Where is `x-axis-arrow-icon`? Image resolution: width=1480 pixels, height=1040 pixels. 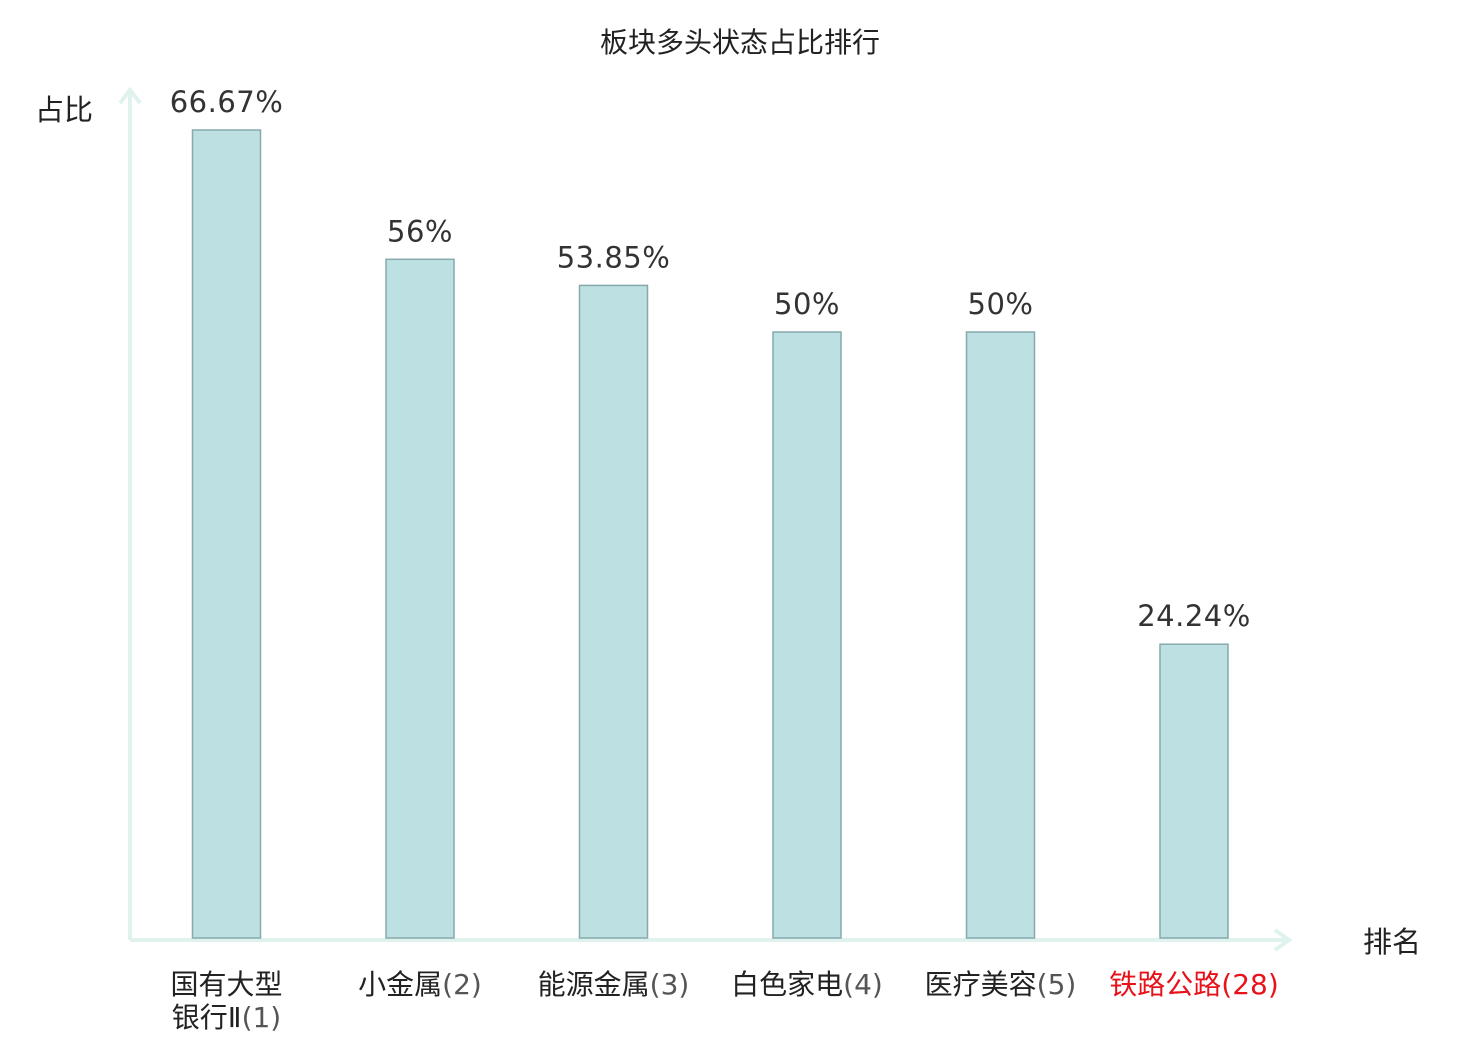 x-axis-arrow-icon is located at coordinates (1283, 940).